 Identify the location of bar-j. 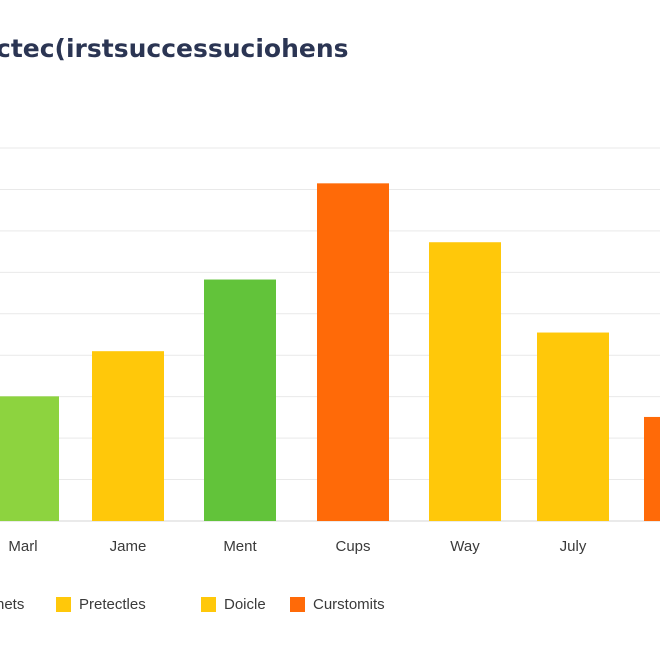
(652, 468).